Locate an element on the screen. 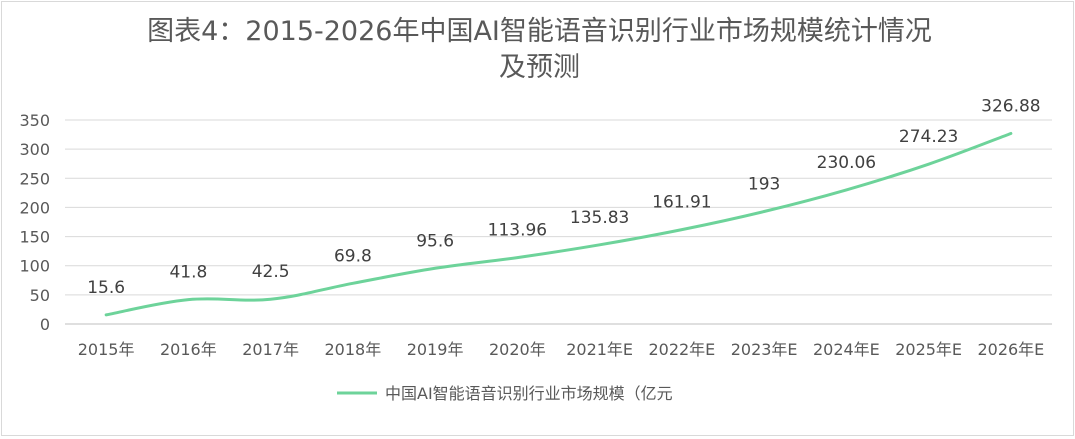  chart-title: 图表4：2015-2026年中国AI智能语音识别行业市场规模统计情况 及预测 is located at coordinates (539, 49).